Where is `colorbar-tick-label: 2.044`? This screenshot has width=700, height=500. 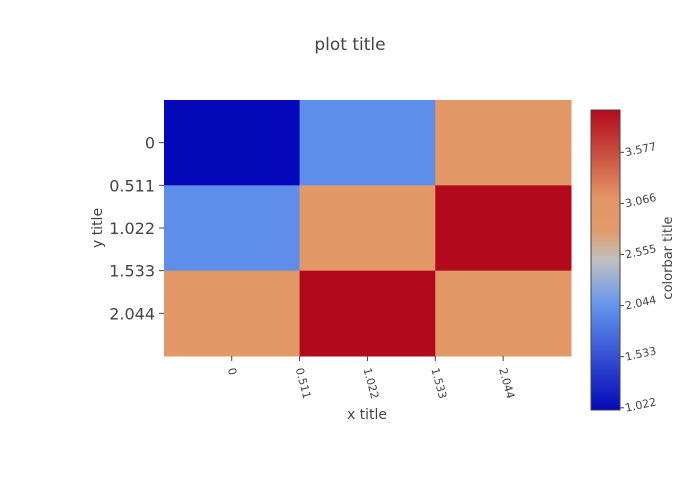
colorbar-tick-label: 2.044 is located at coordinates (641, 302).